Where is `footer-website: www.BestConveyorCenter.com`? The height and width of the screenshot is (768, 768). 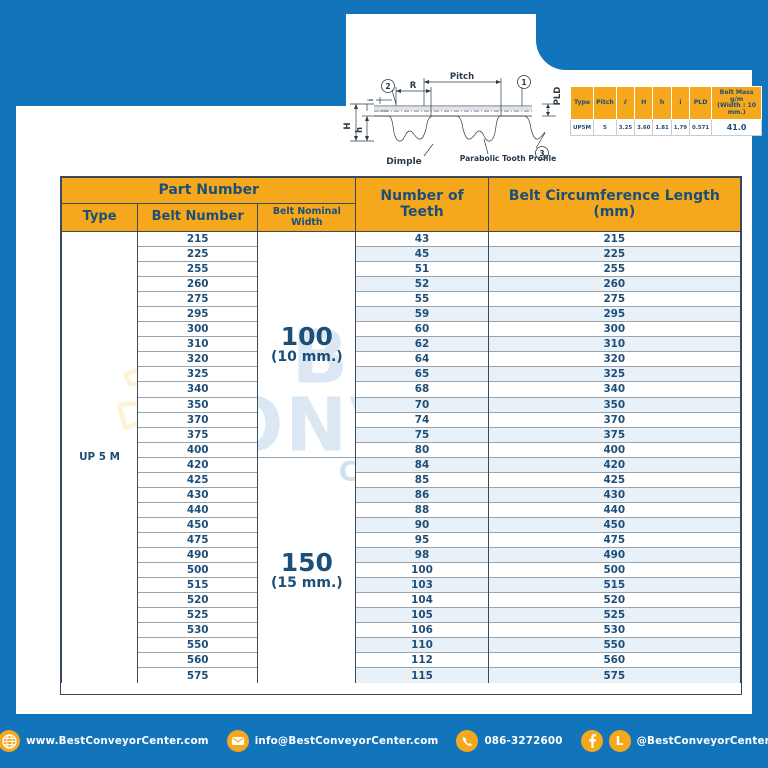
footer-website: www.BestConveyorCenter.com is located at coordinates (104, 741).